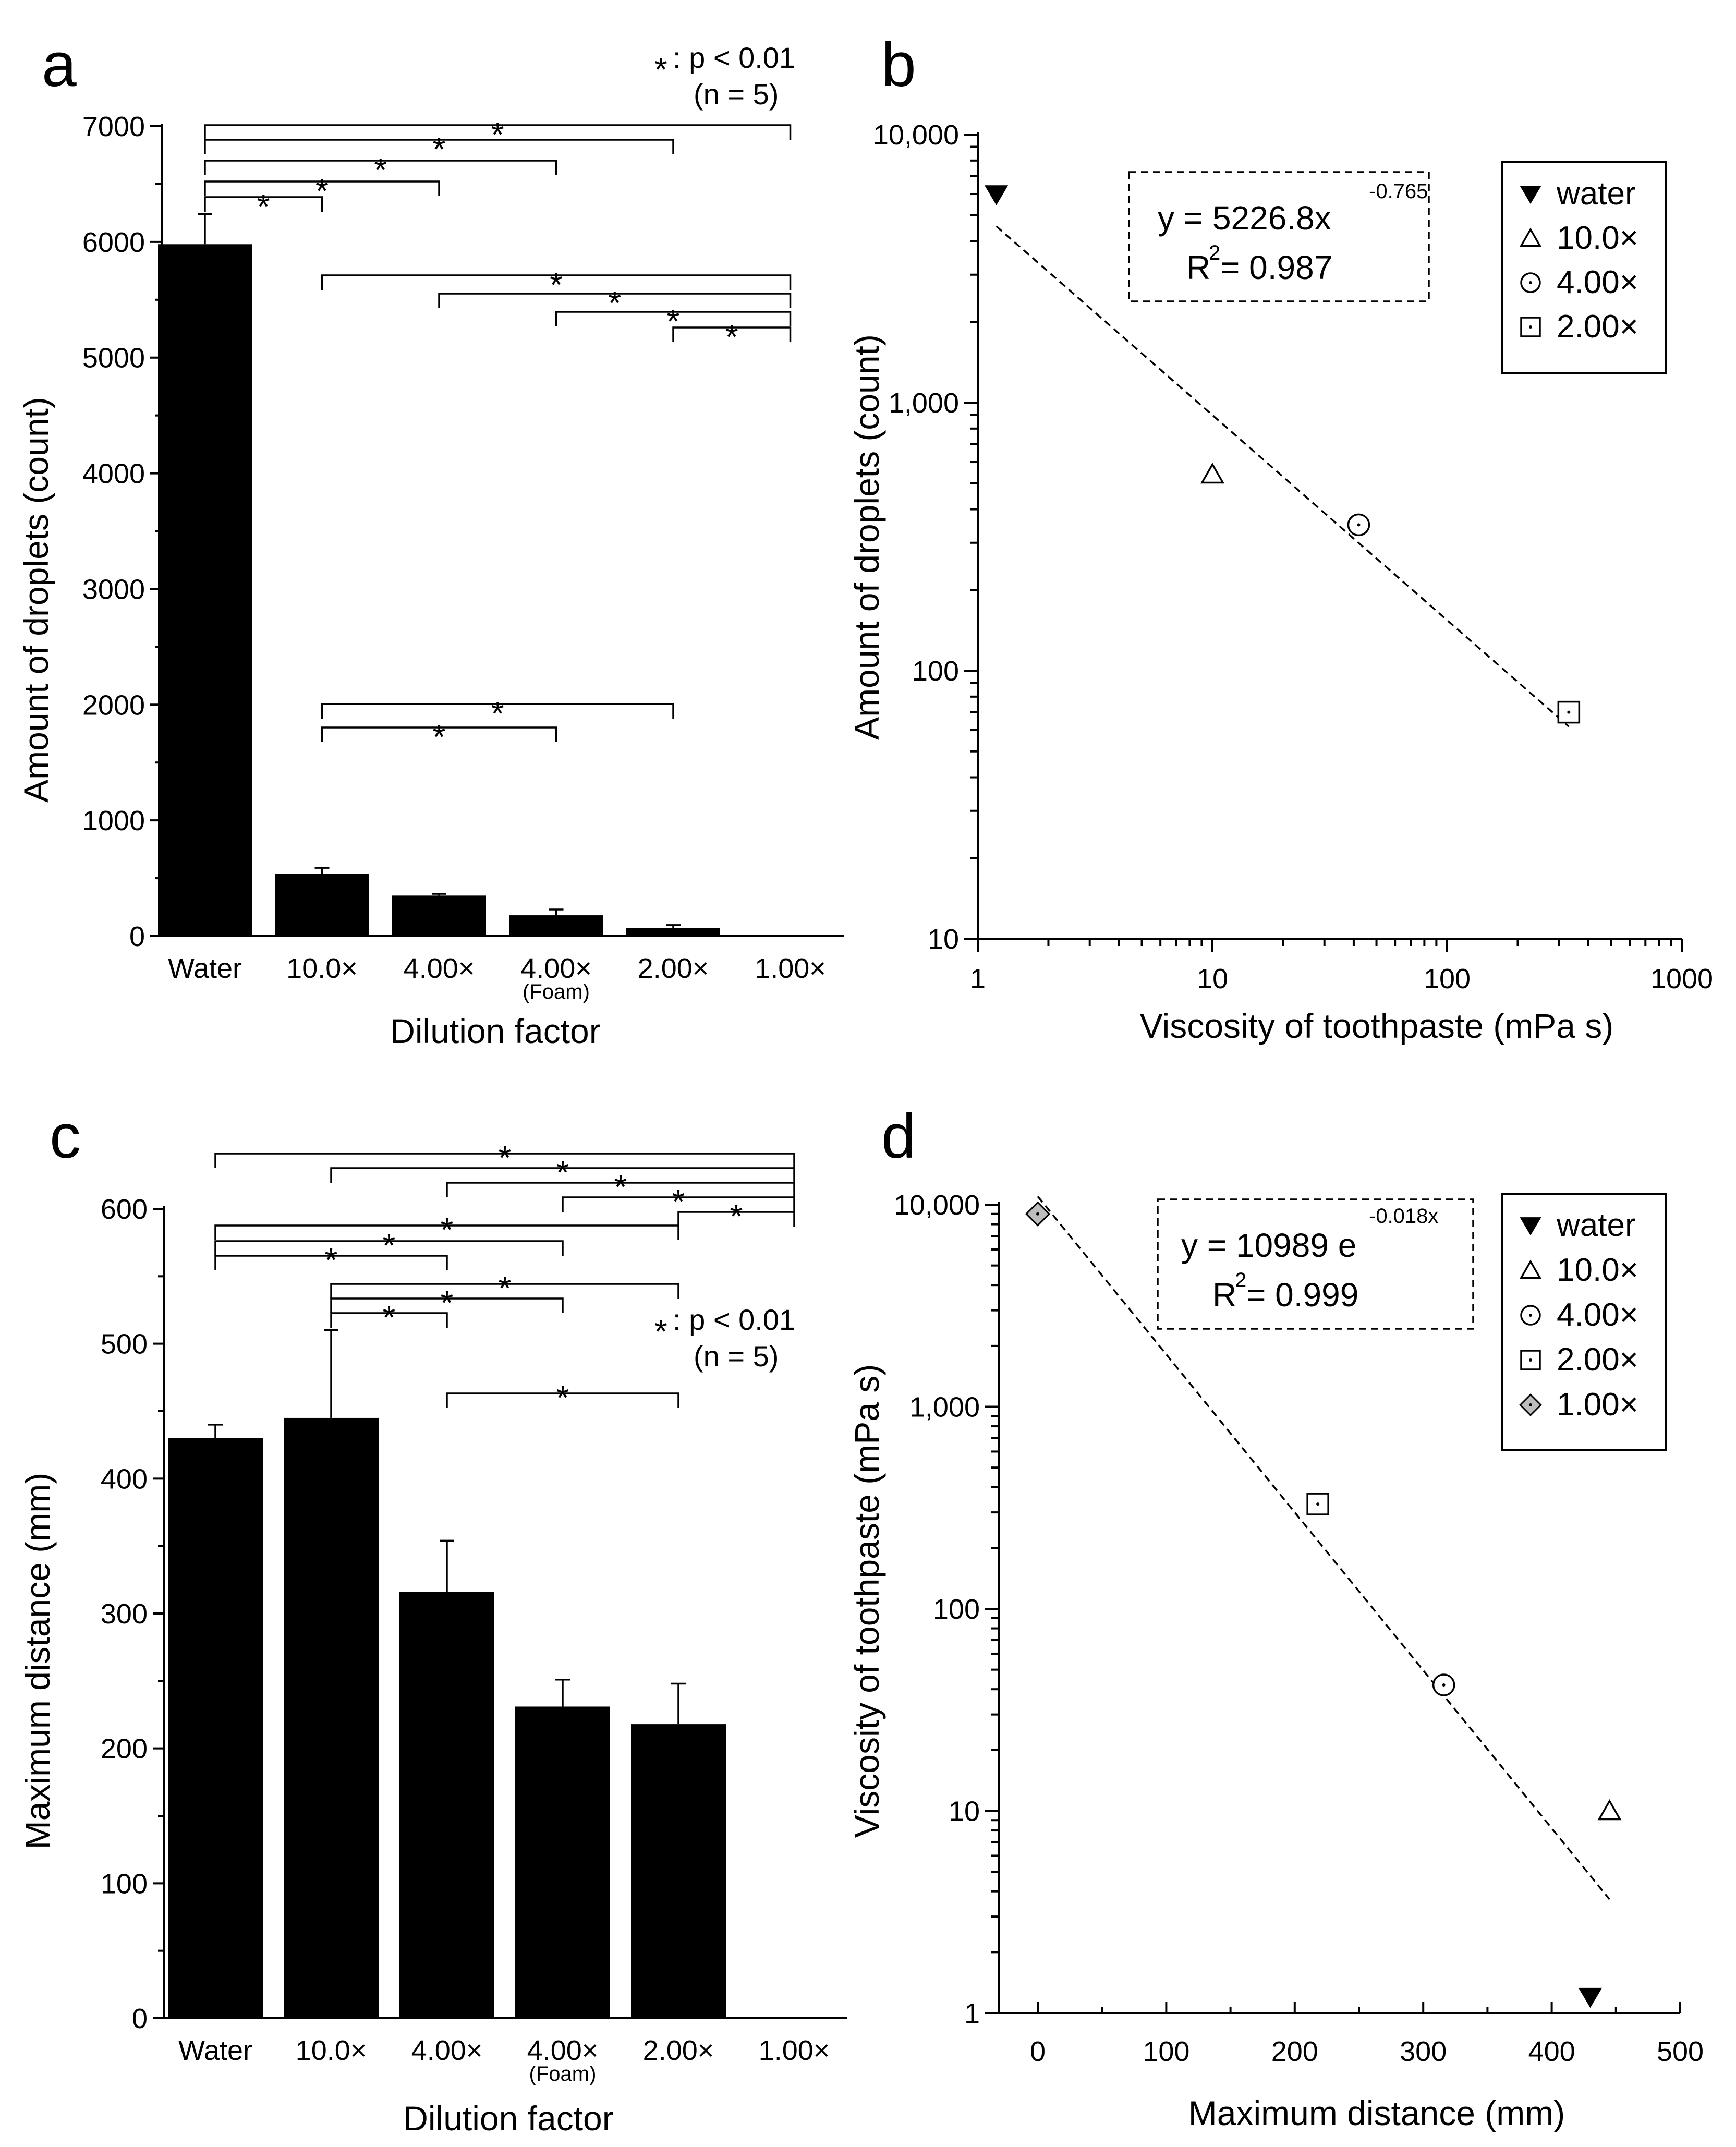 The height and width of the screenshot is (2147, 1736). Describe the element at coordinates (1584, 1322) in the screenshot. I see `panel-d-legend: water 10.0× 4.00× 2.00× 1.00×` at that location.